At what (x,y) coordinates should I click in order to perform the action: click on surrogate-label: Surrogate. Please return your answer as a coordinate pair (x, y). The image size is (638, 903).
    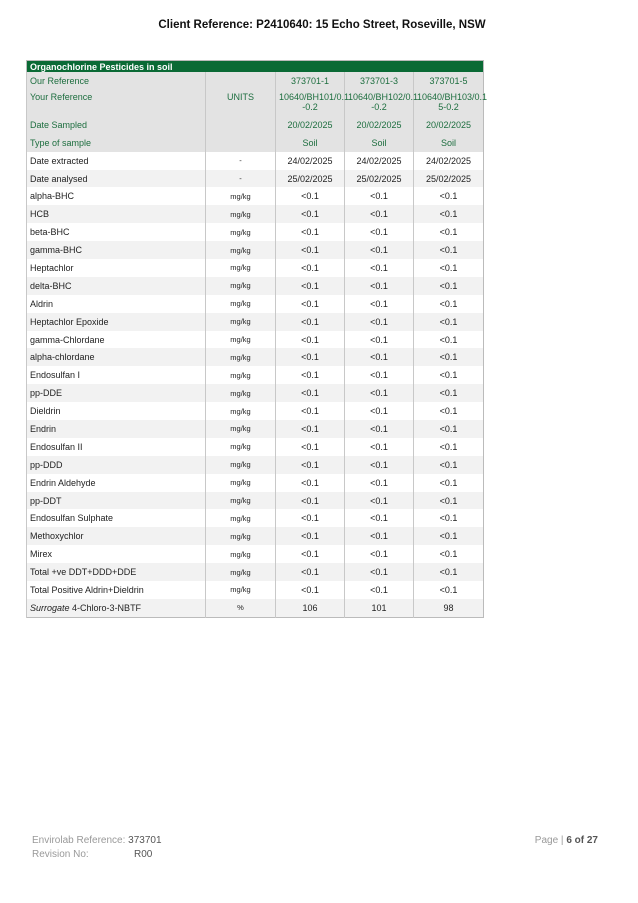
    Looking at the image, I should click on (50, 607).